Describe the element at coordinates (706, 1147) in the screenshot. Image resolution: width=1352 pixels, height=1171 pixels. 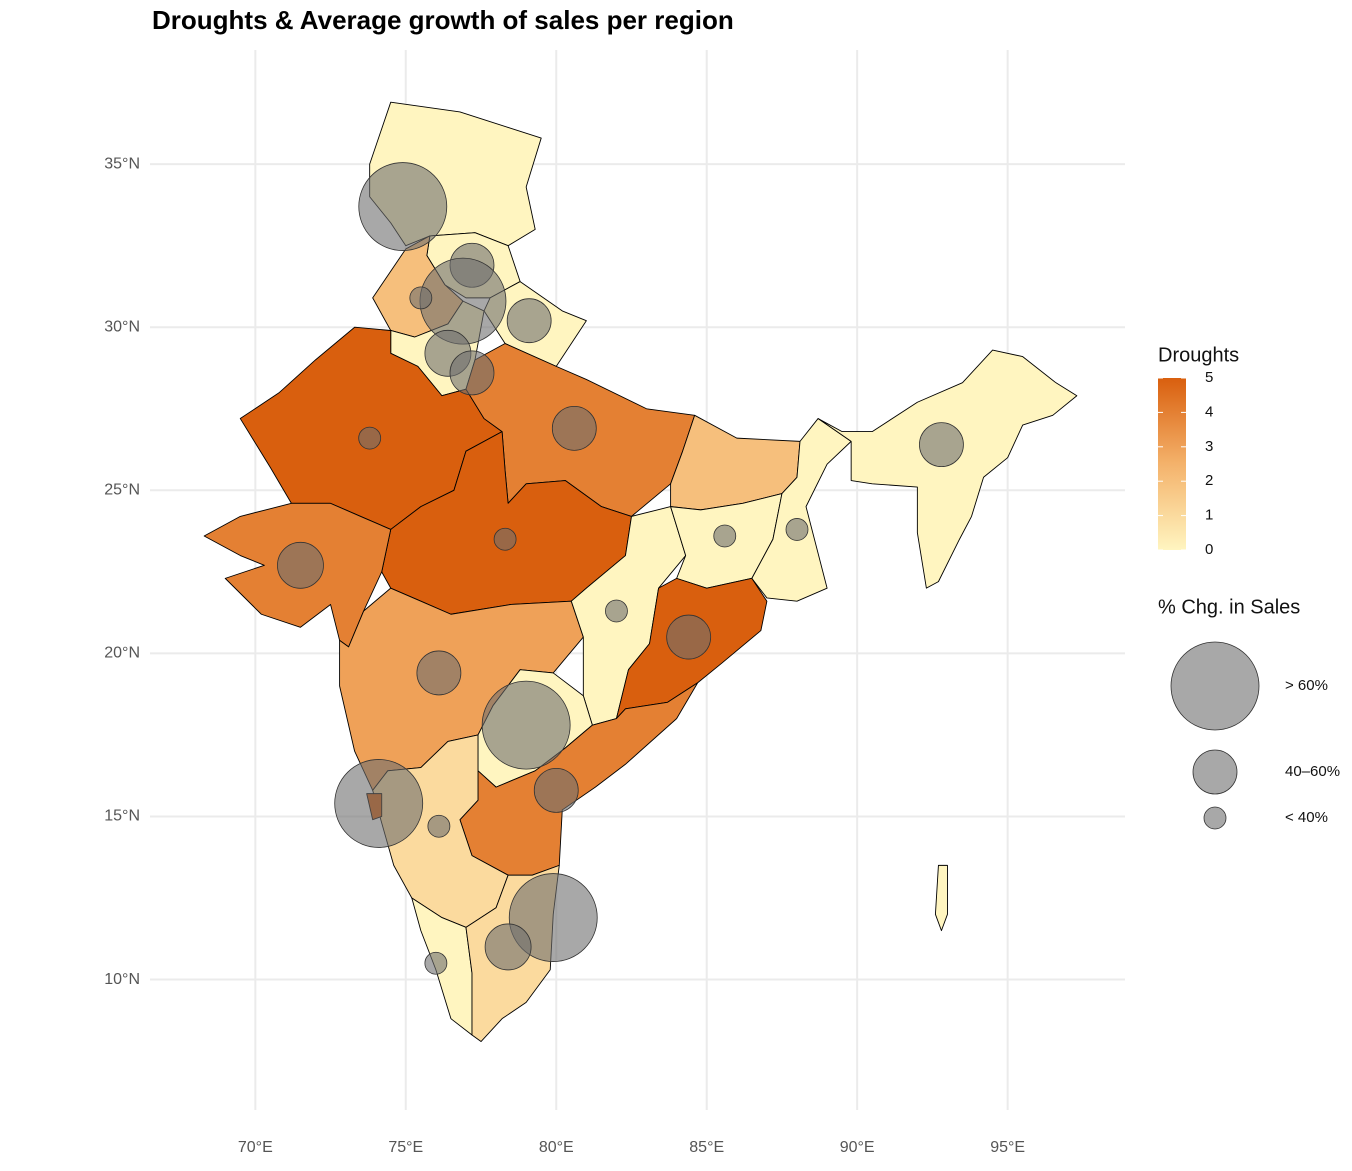
I see `x-tick-label: 85°E` at that location.